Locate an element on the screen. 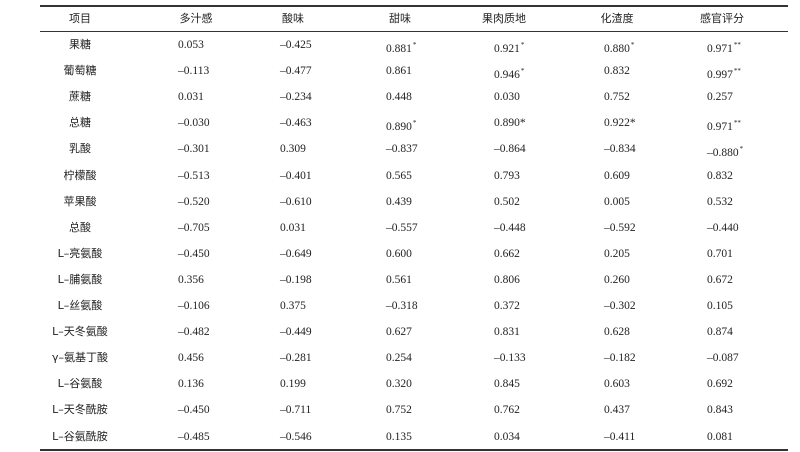 This screenshot has width=800, height=452. table-cell: –0.281 is located at coordinates (296, 358).